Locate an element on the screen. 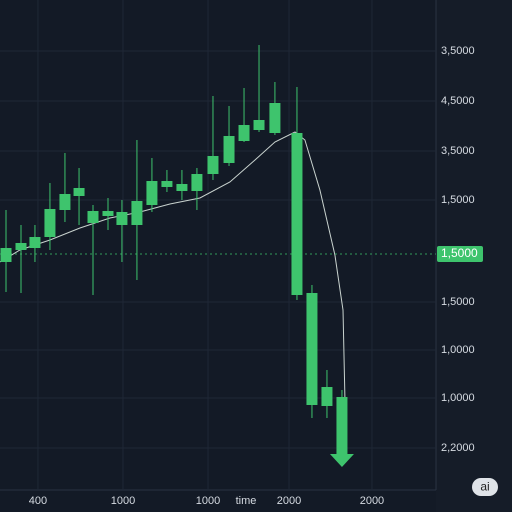 The width and height of the screenshot is (512, 512). y-tick-label: 4,5000 is located at coordinates (458, 101).